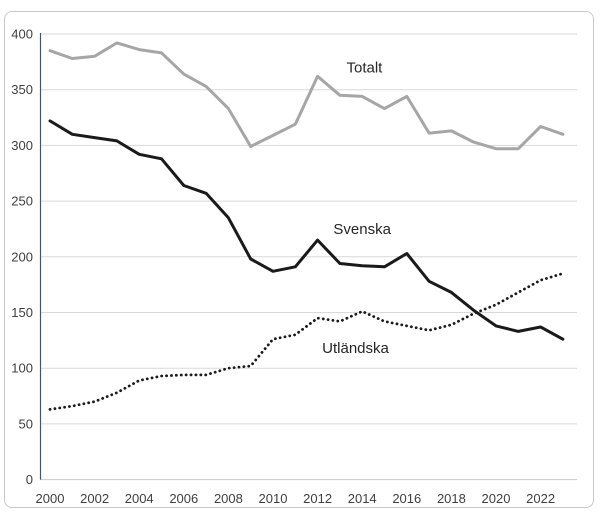 Image resolution: width=600 pixels, height=519 pixels. I want to click on y-tick-label: 150, so click(22, 312).